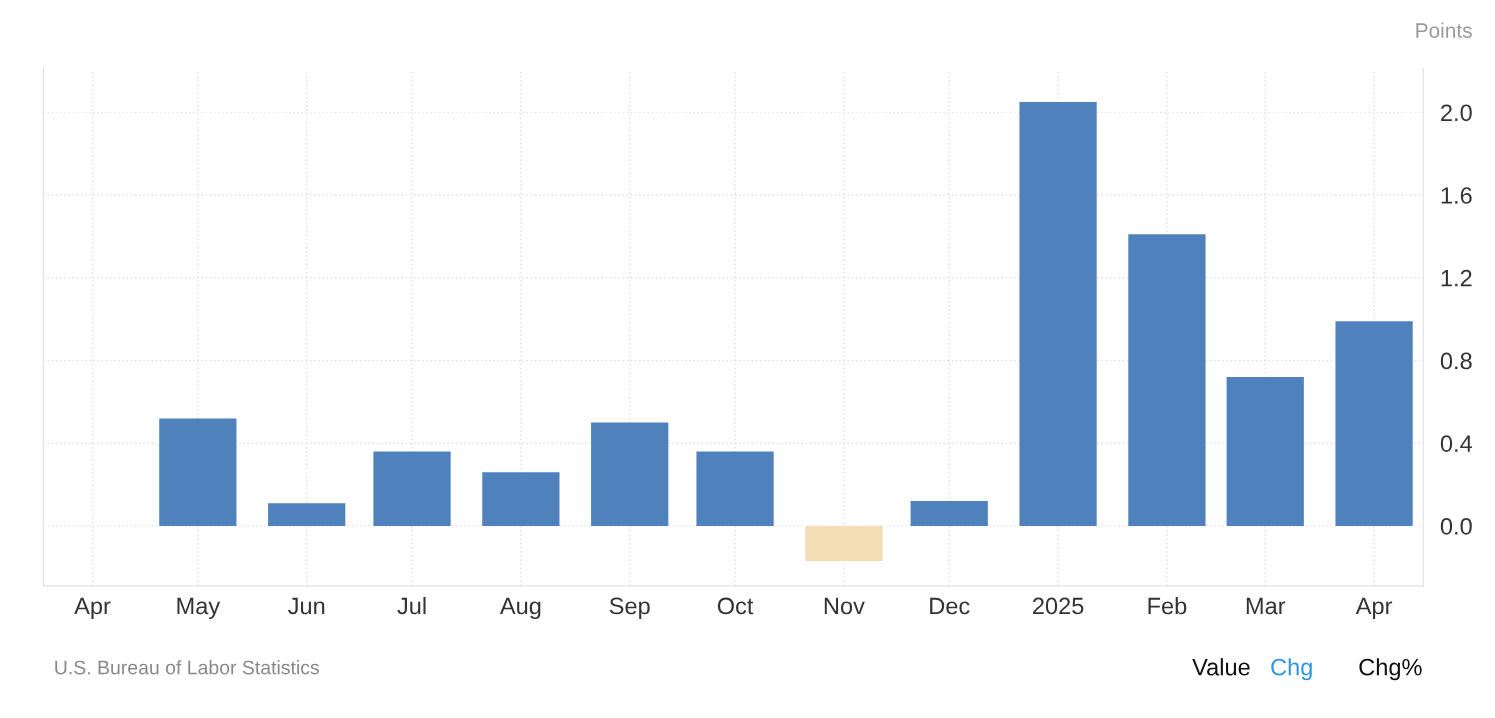  Describe the element at coordinates (1456, 361) in the screenshot. I see `y-tick-label: 0.8` at that location.